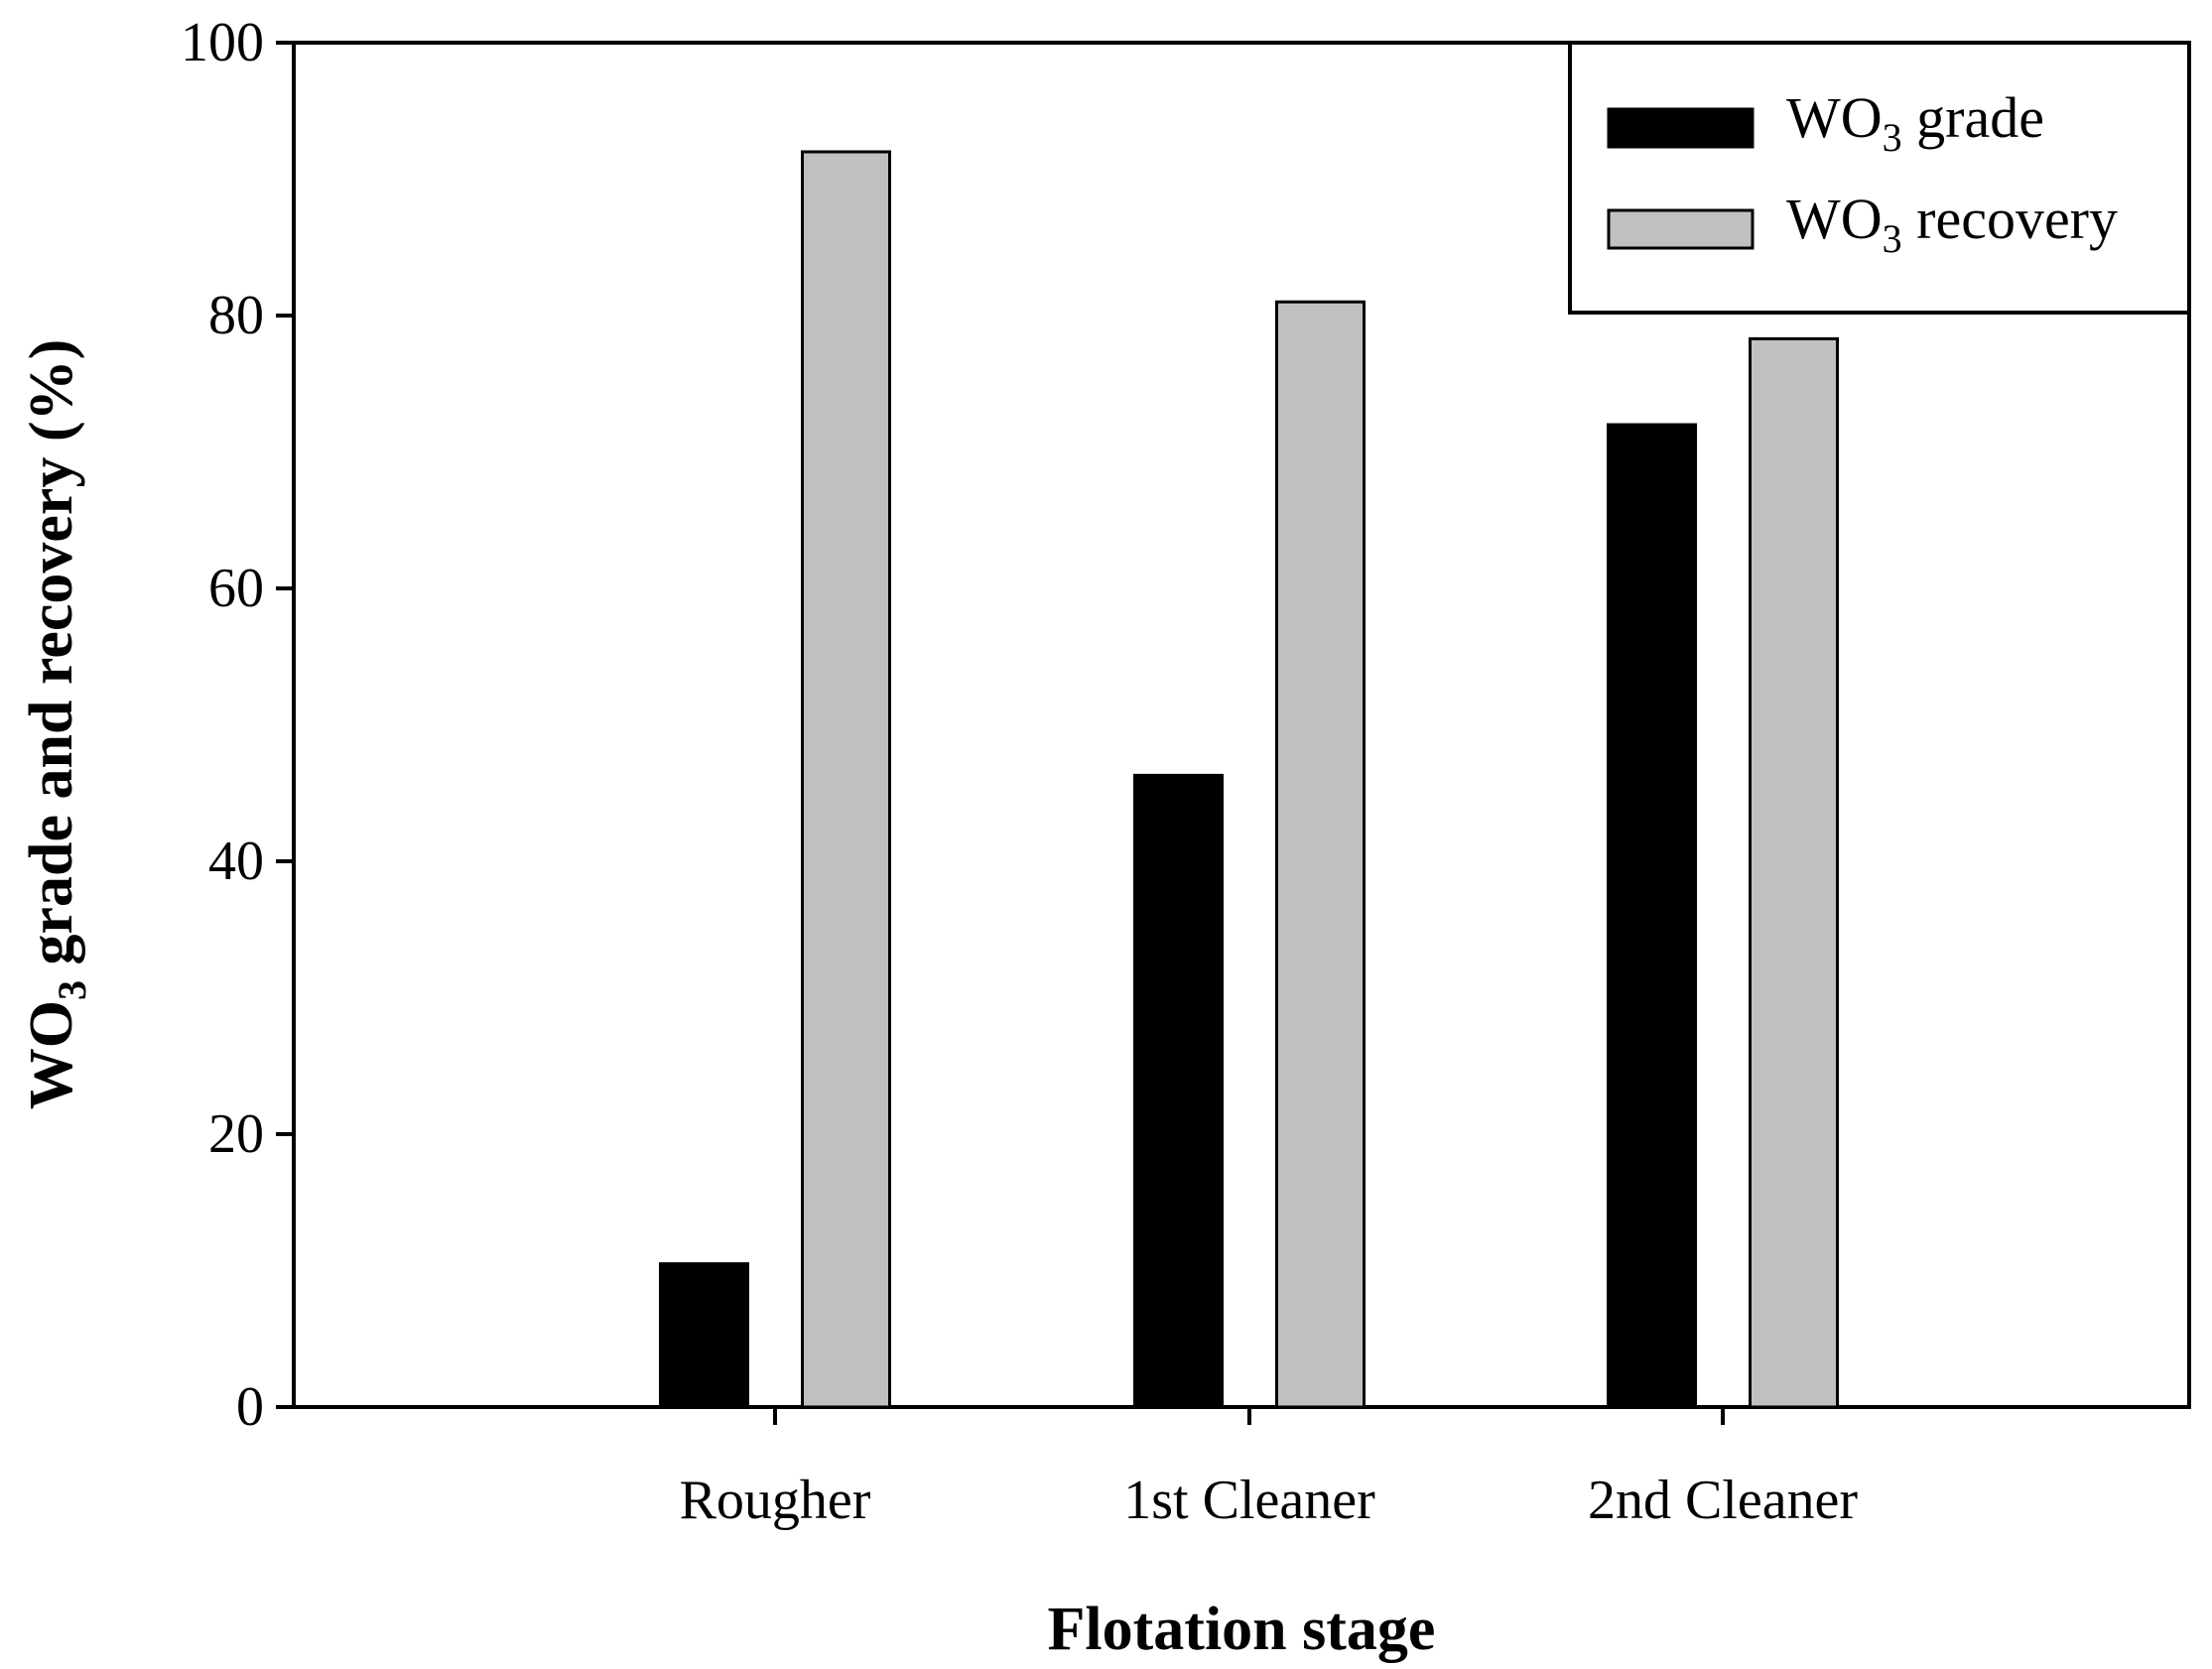 The width and height of the screenshot is (2212, 1669). I want to click on x-tick-label-1: 1st Cleaner, so click(1249, 1500).